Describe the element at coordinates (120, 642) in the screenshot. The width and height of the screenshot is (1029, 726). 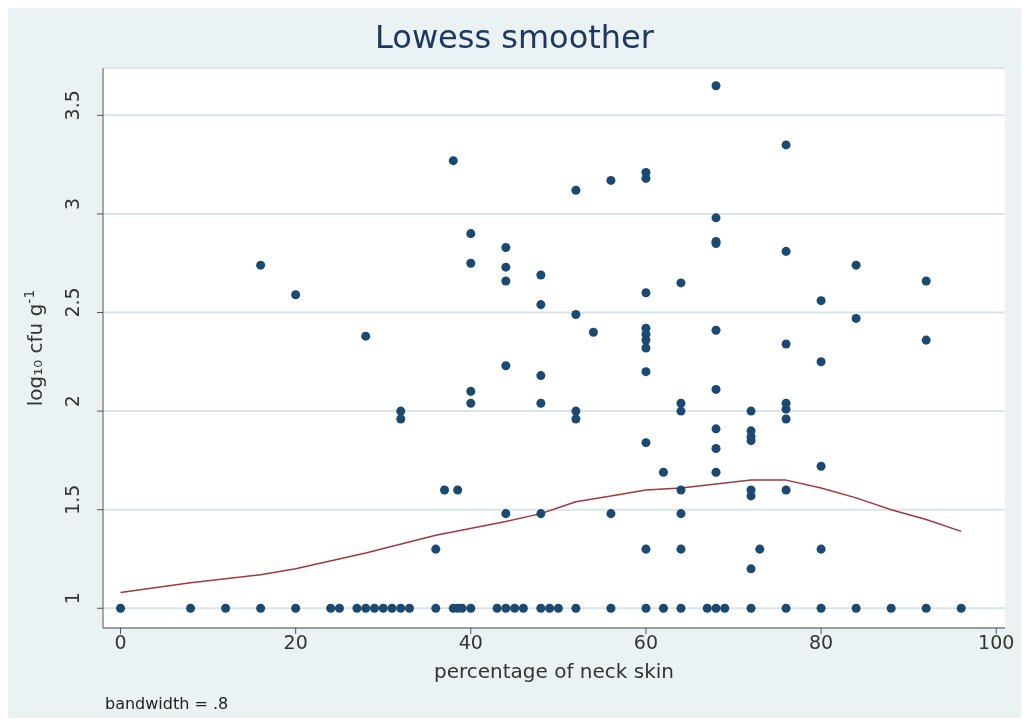
I see `x-tick-label: 0` at that location.